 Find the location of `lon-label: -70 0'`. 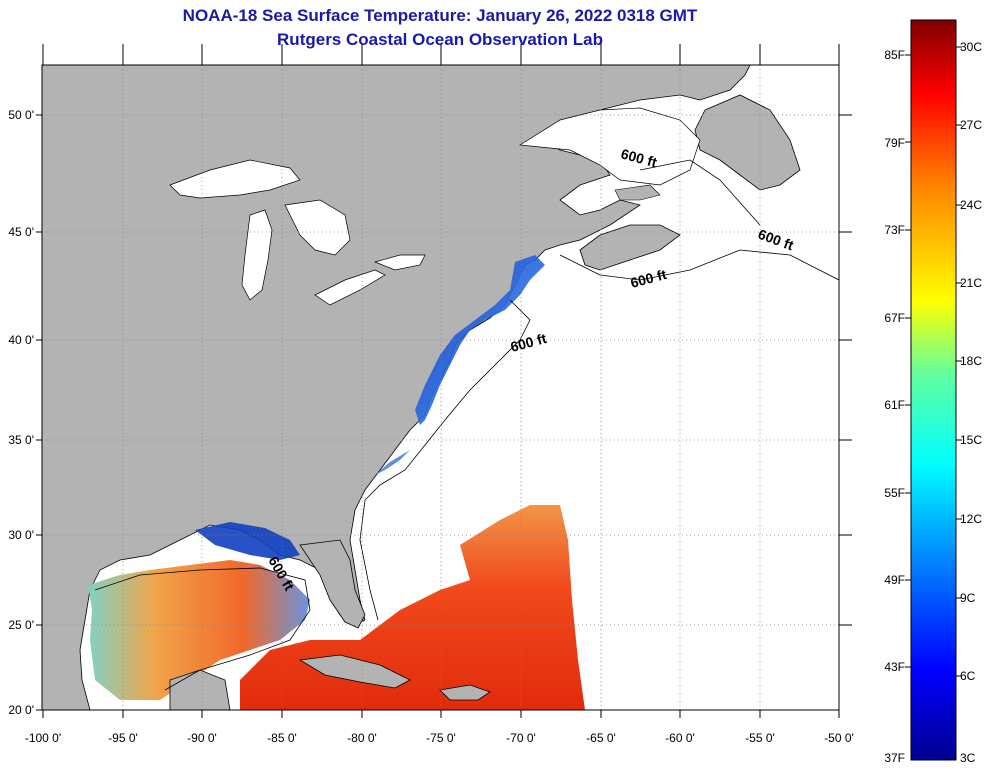

lon-label: -70 0' is located at coordinates (521, 738).